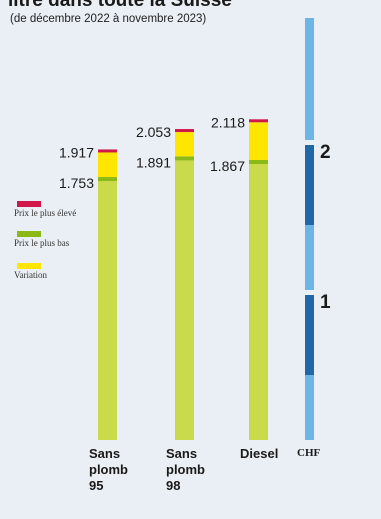 The height and width of the screenshot is (519, 381). I want to click on bar-group-2: 2.118 1.867 Diesel, so click(244, 287).